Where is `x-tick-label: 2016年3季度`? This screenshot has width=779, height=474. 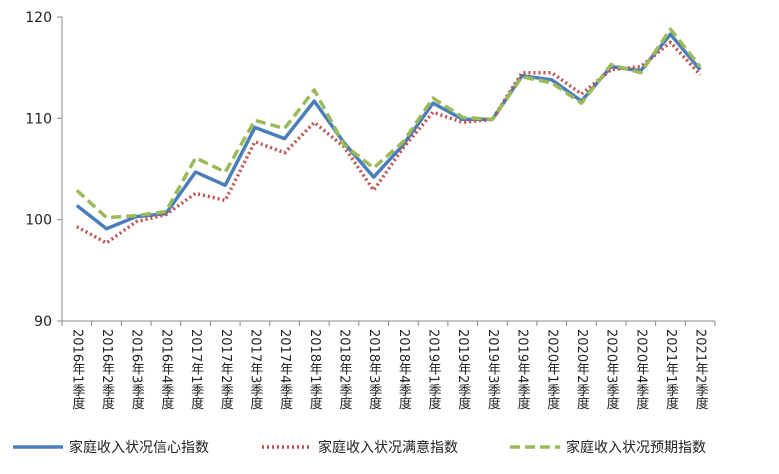
x-tick-label: 2016年3季度 is located at coordinates (137, 369).